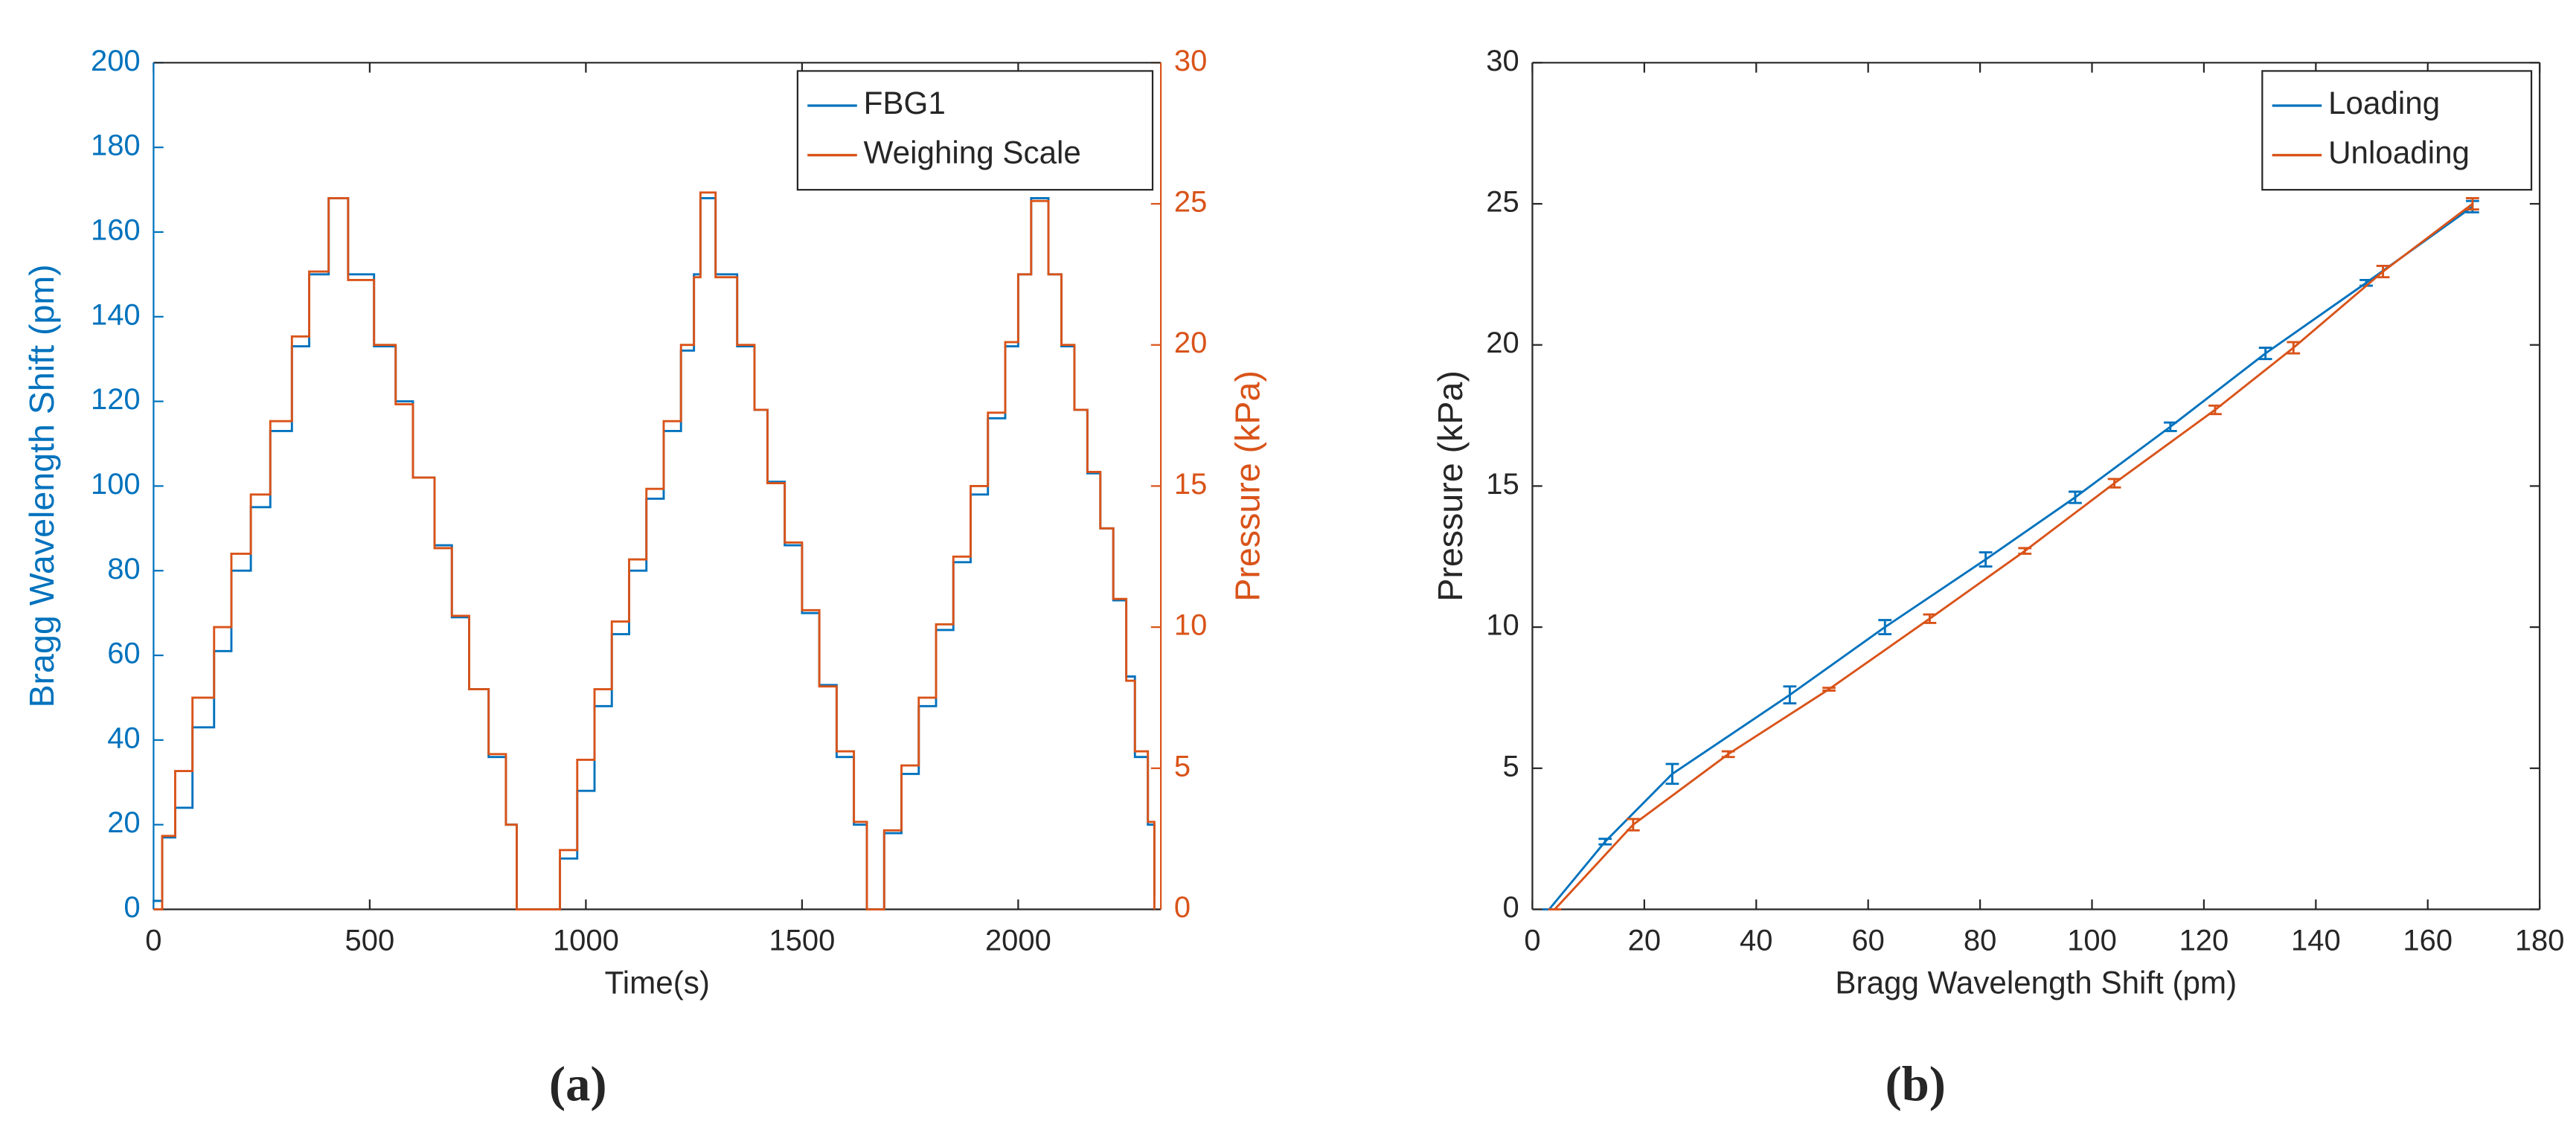 Image resolution: width=2576 pixels, height=1147 pixels. I want to click on legend-label: FBG1, so click(905, 103).